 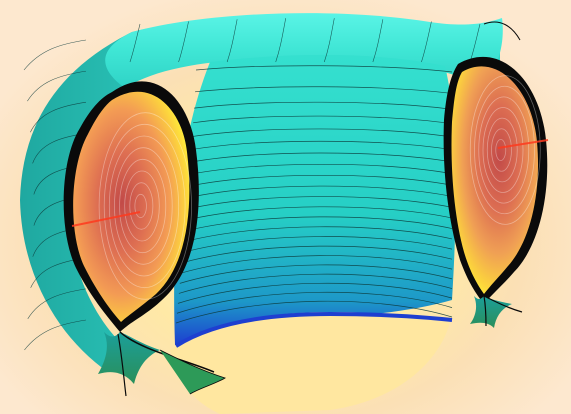 What do you see at coordinates (310, 363) in the screenshot?
I see `torus-hole` at bounding box center [310, 363].